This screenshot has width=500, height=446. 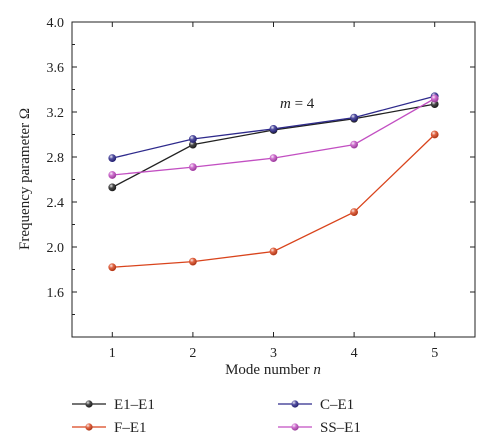 I want to click on legend-entry: SS–E1, so click(x=319, y=428).